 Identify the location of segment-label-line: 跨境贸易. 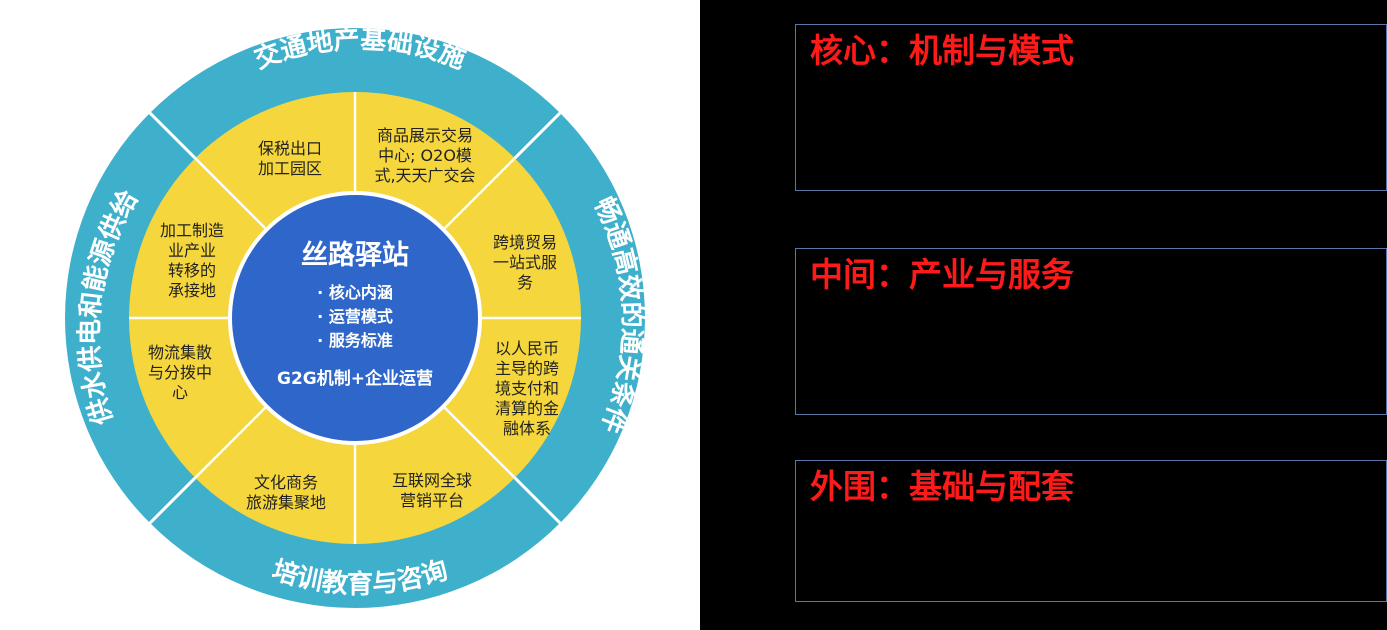
(525, 242).